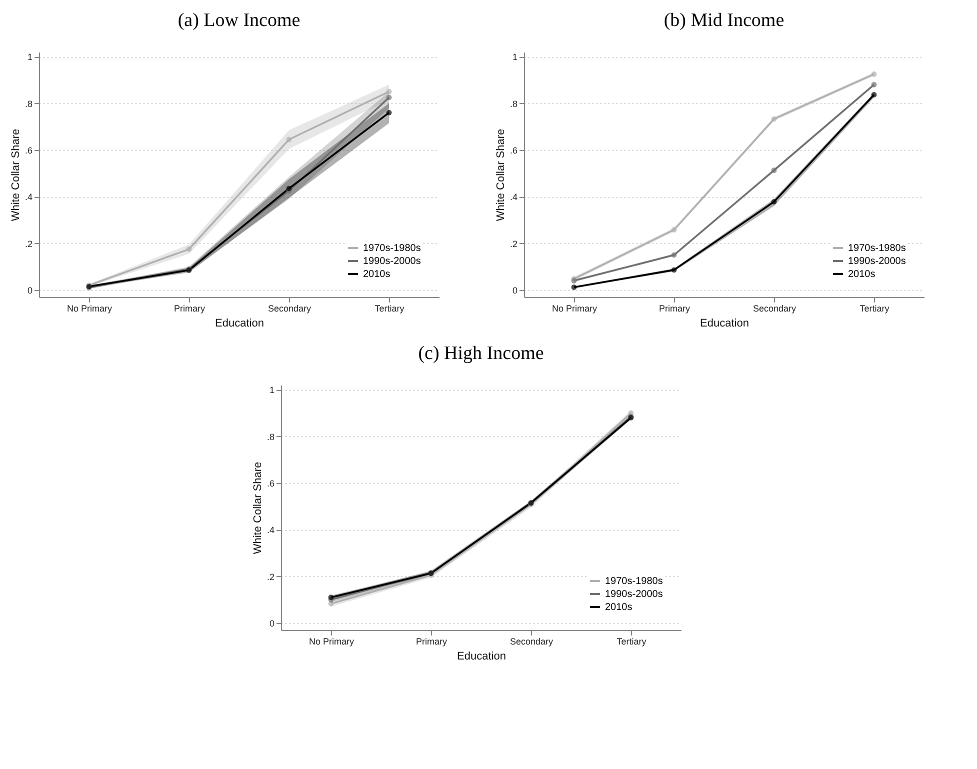 The height and width of the screenshot is (769, 977). Describe the element at coordinates (238, 20) in the screenshot. I see `chart-title: (a) Low Income` at that location.